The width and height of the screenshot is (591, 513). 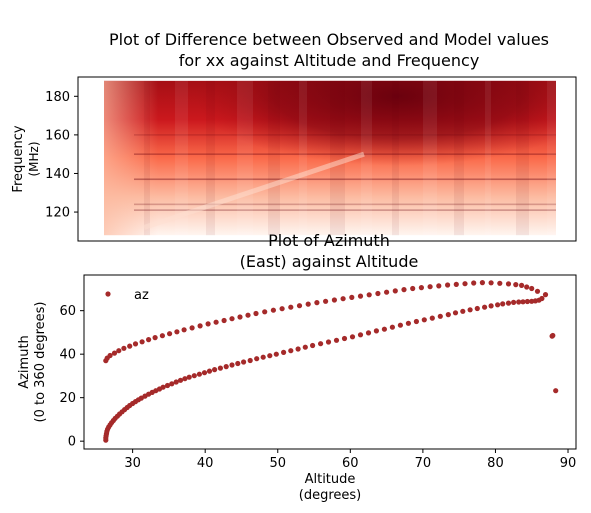 What do you see at coordinates (329, 240) in the screenshot?
I see `scatter-title-line-1: Plot of Azimuth` at bounding box center [329, 240].